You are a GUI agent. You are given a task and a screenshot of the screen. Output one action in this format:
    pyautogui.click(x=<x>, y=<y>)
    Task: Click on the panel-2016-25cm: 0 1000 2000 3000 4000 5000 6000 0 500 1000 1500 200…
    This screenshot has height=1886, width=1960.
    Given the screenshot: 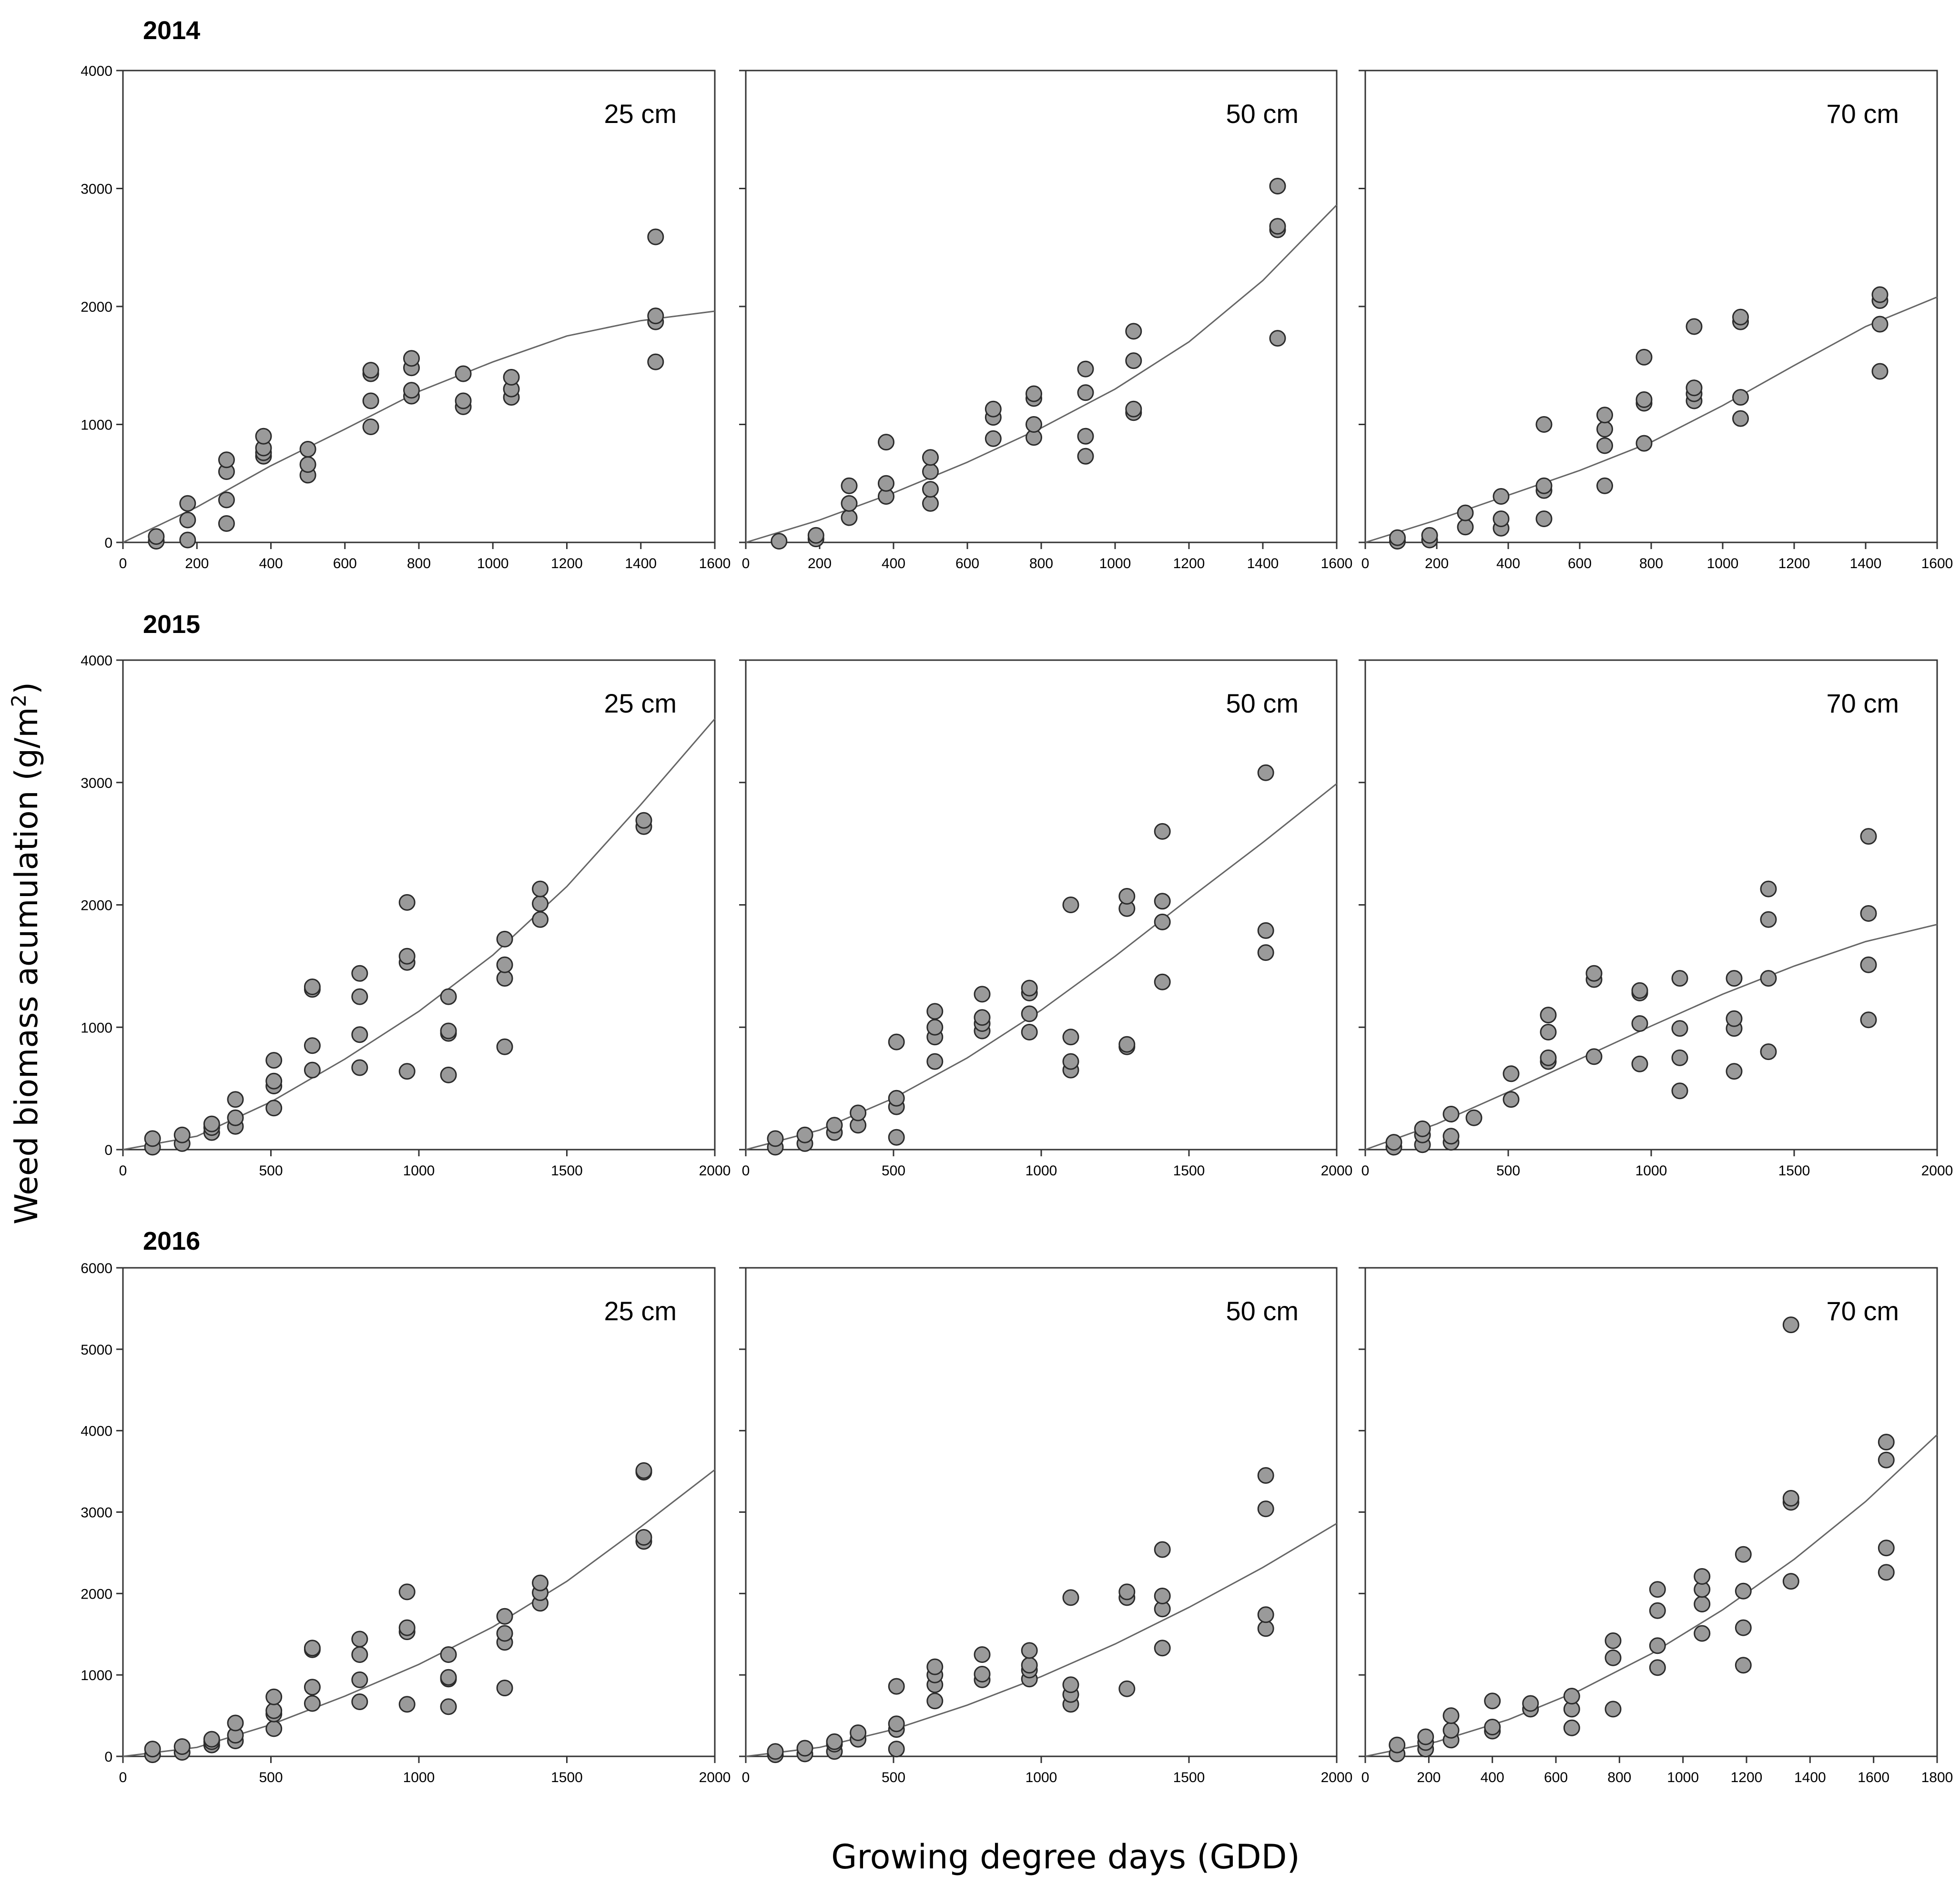 What is the action you would take?
    pyautogui.click(x=406, y=1523)
    